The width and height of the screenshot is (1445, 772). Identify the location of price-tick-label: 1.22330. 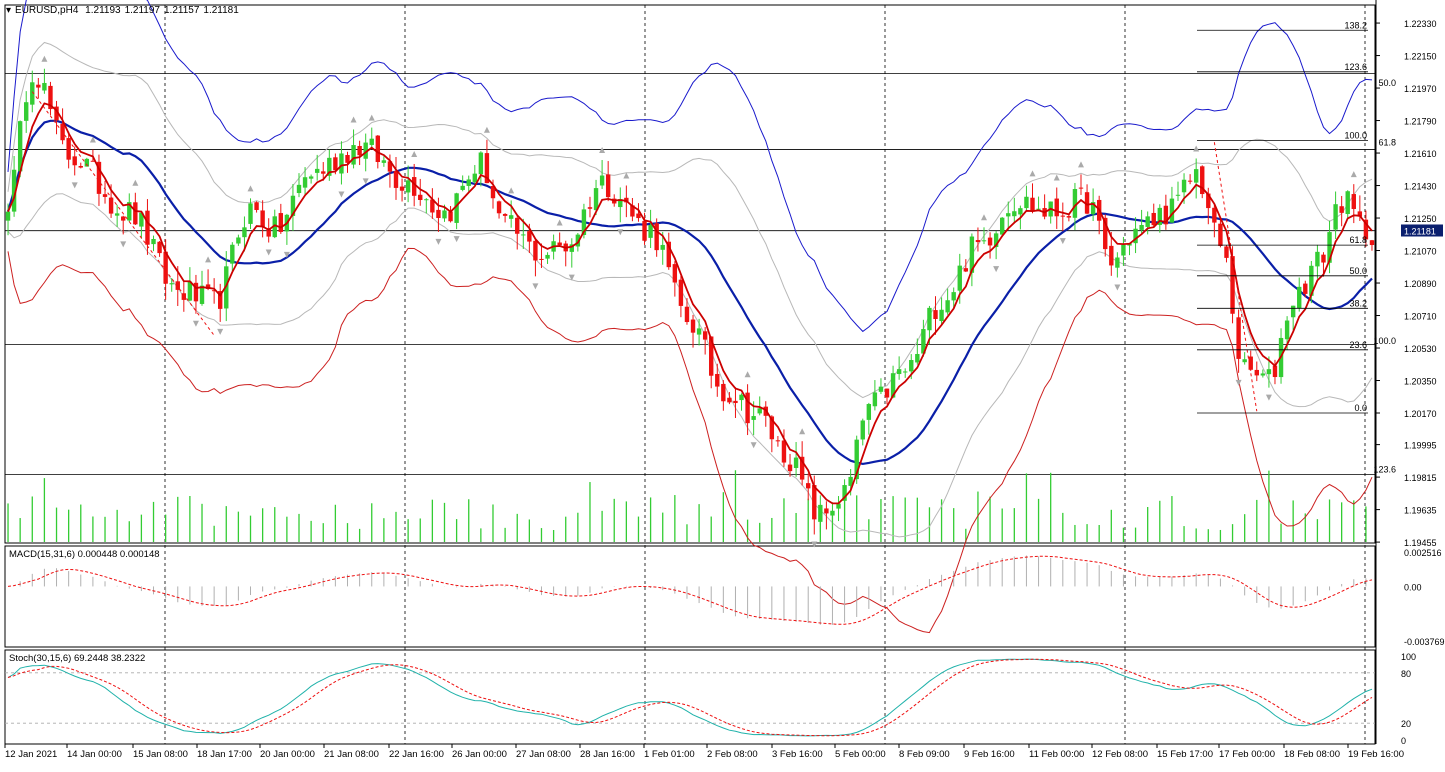
(1420, 24).